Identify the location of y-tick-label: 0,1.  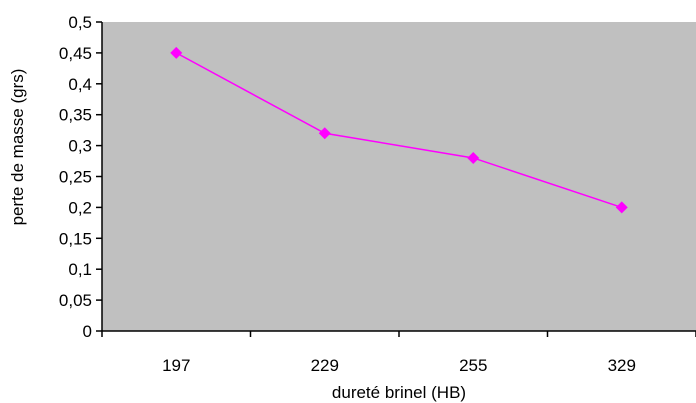
(80, 269).